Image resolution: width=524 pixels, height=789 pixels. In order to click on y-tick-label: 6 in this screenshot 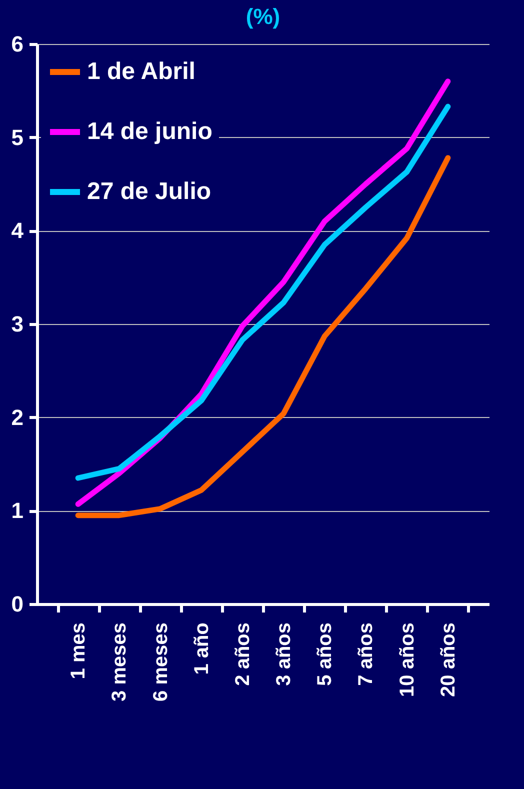, I will do `click(17, 44)`.